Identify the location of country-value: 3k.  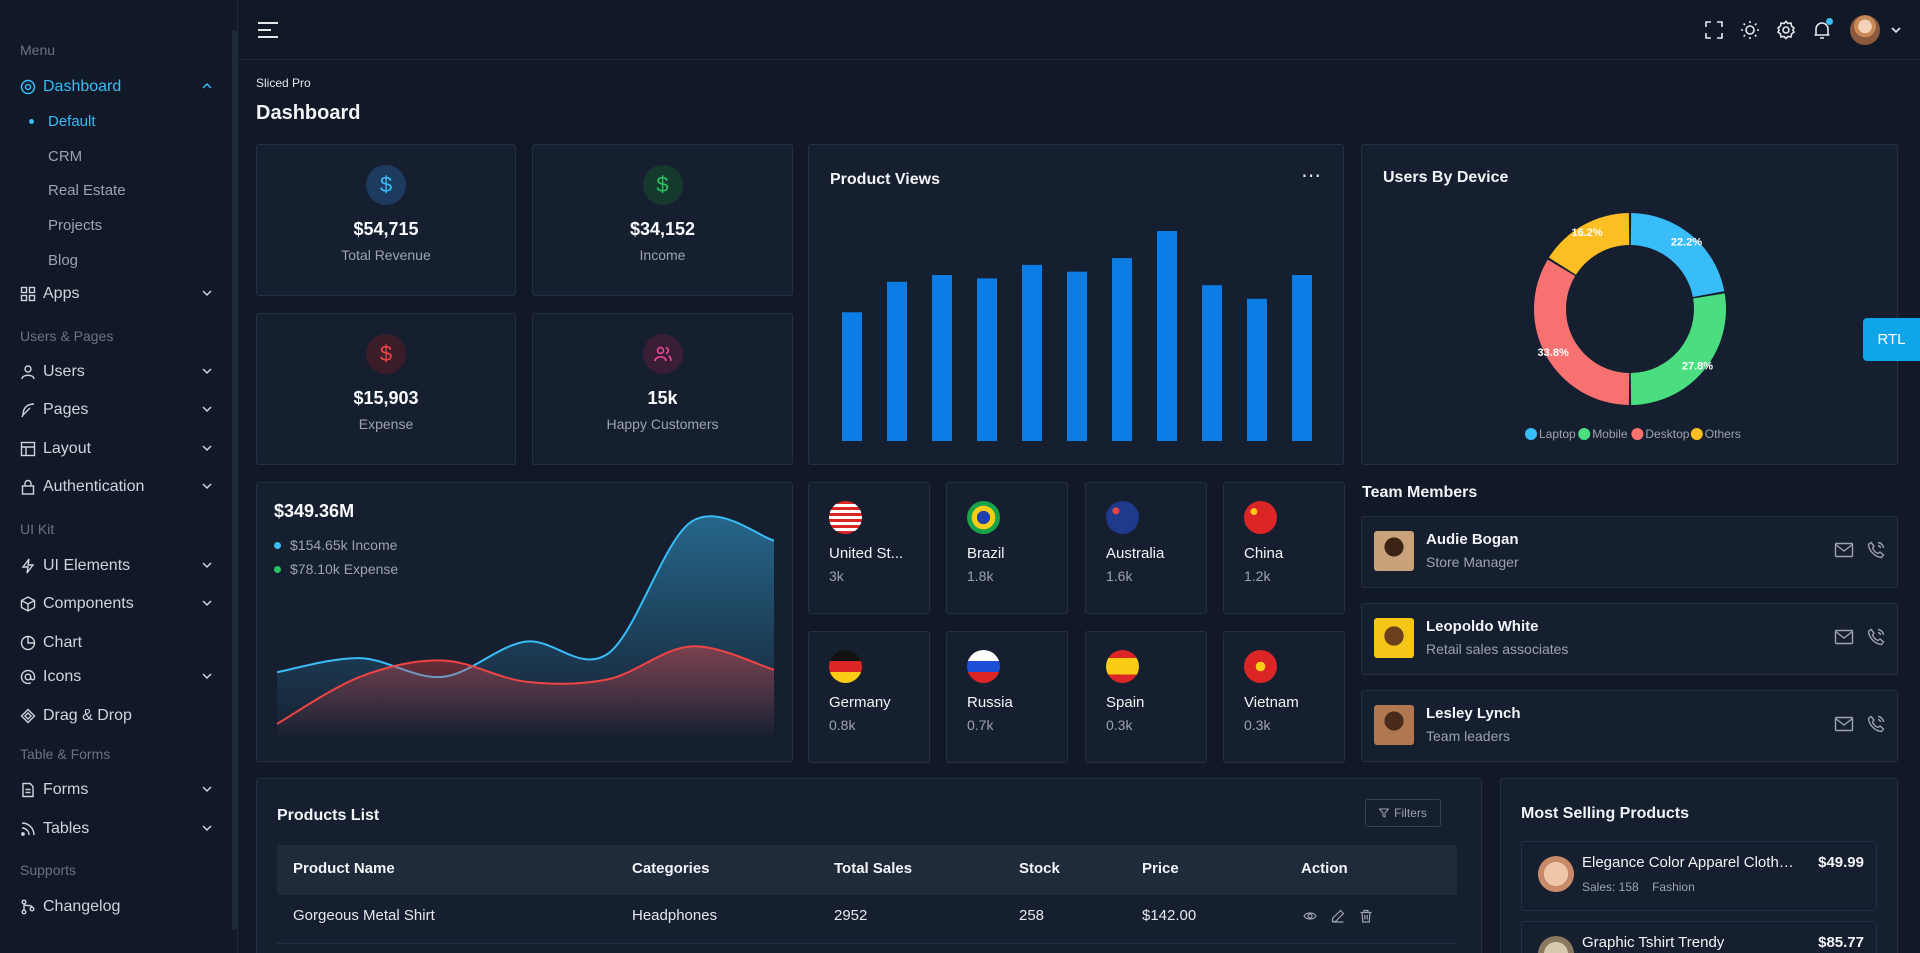
(836, 576).